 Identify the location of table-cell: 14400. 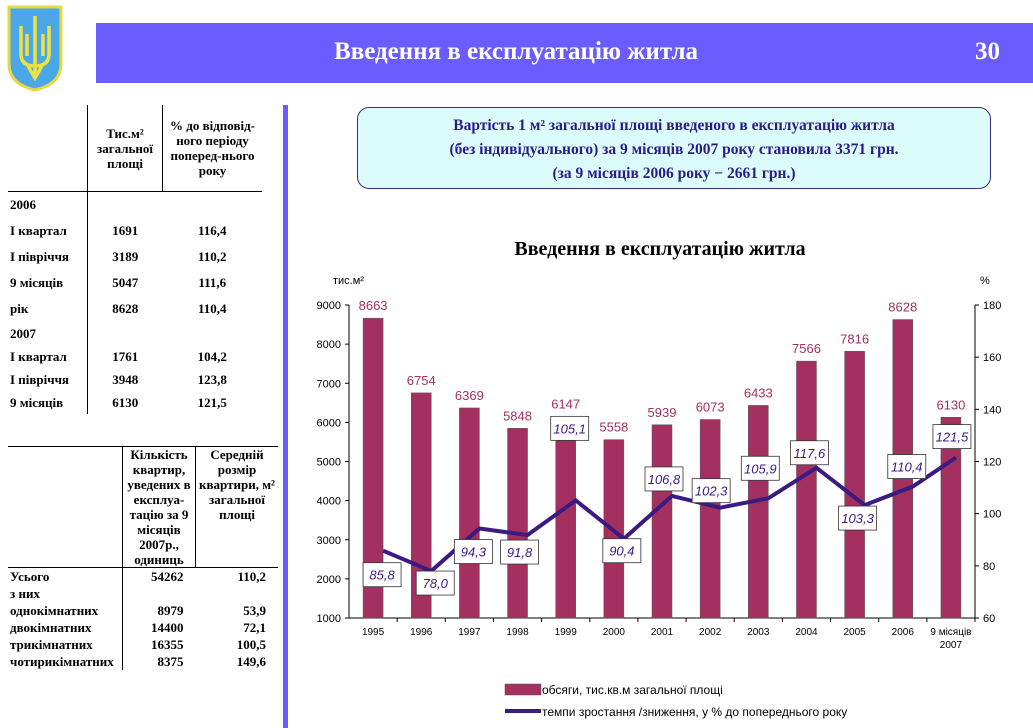
(167, 627).